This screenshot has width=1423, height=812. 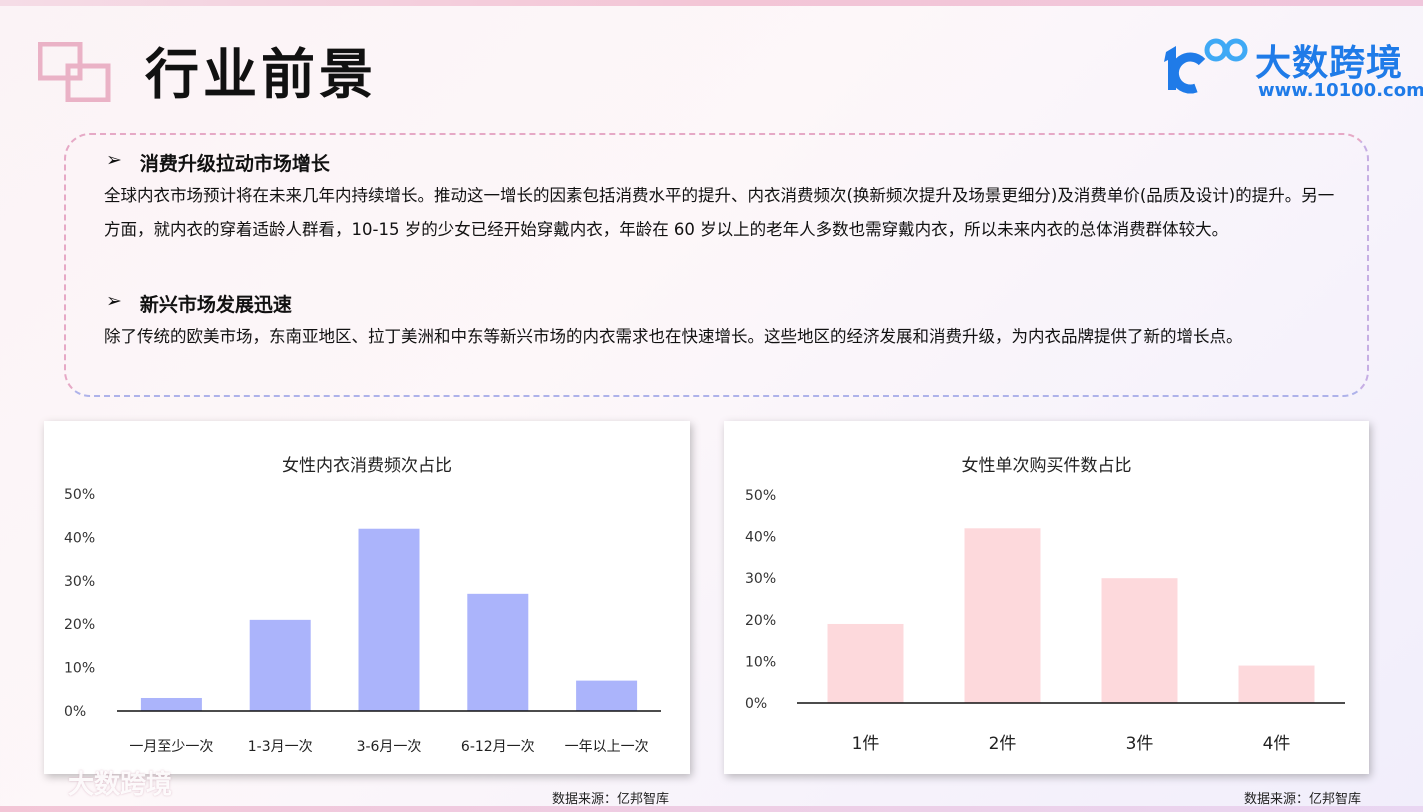 I want to click on x-category-label: 一月至少一次, so click(x=171, y=747).